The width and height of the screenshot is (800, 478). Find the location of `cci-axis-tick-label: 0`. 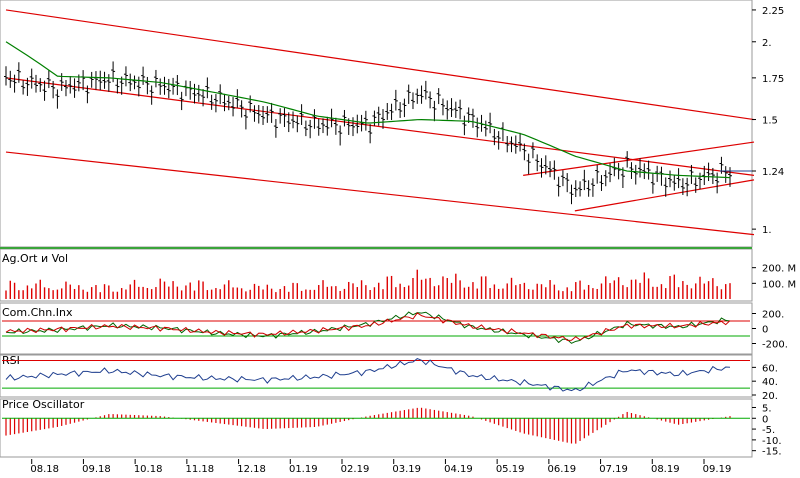

cci-axis-tick-label: 0 is located at coordinates (765, 330).